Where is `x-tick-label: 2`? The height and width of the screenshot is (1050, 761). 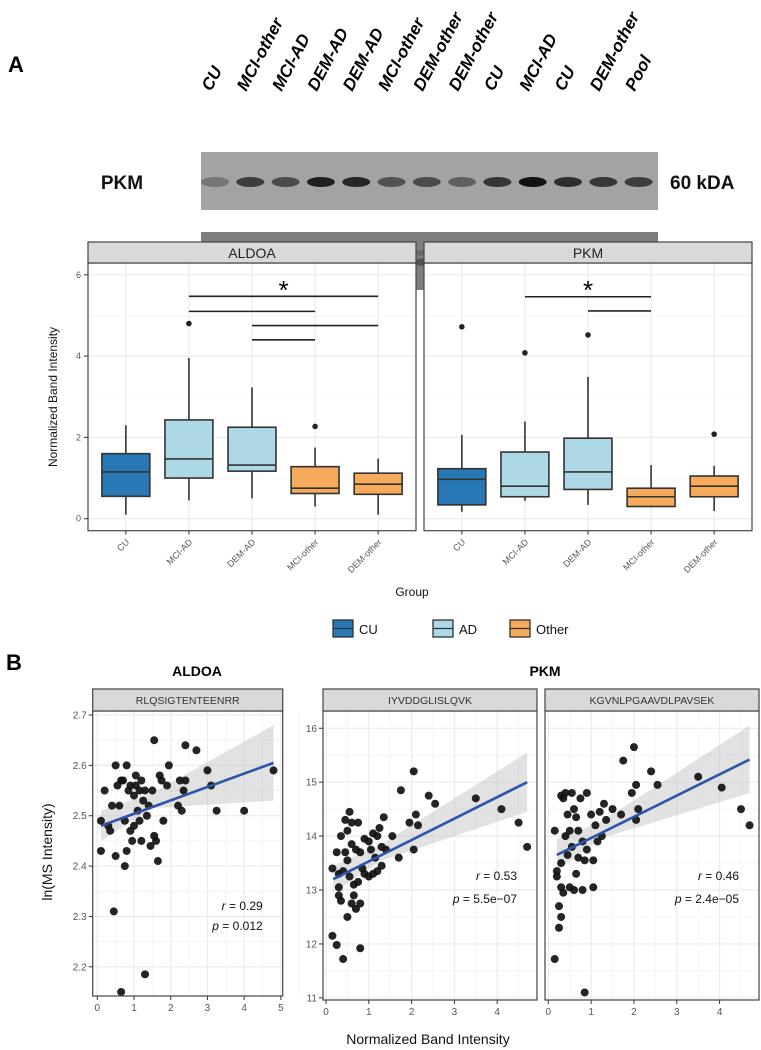
x-tick-label: 2 is located at coordinates (171, 1008).